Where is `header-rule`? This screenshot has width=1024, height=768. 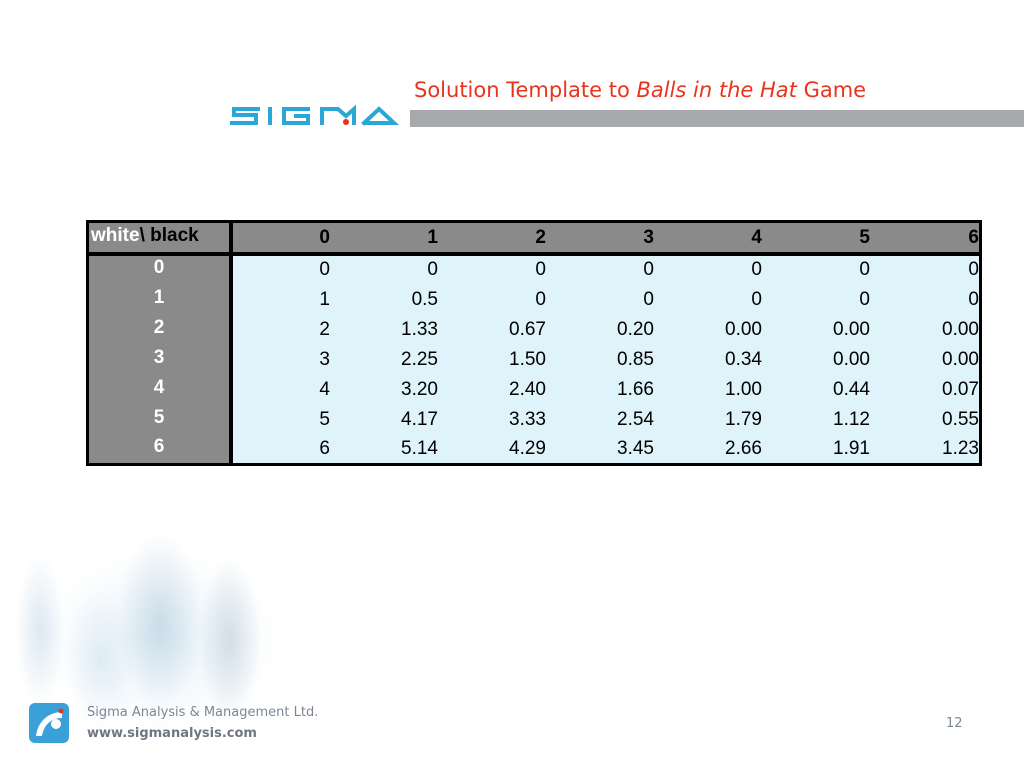
header-rule is located at coordinates (717, 118).